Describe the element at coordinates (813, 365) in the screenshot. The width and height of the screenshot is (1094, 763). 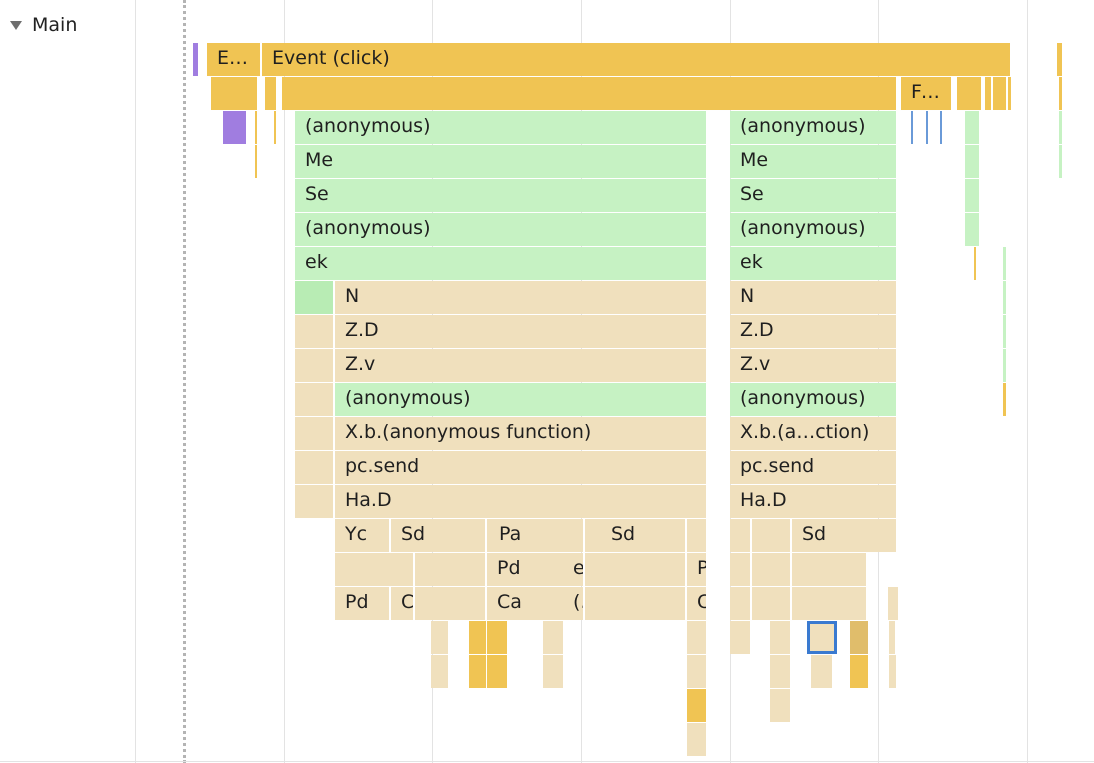
I see `flame-bar-z-v: Z.v` at that location.